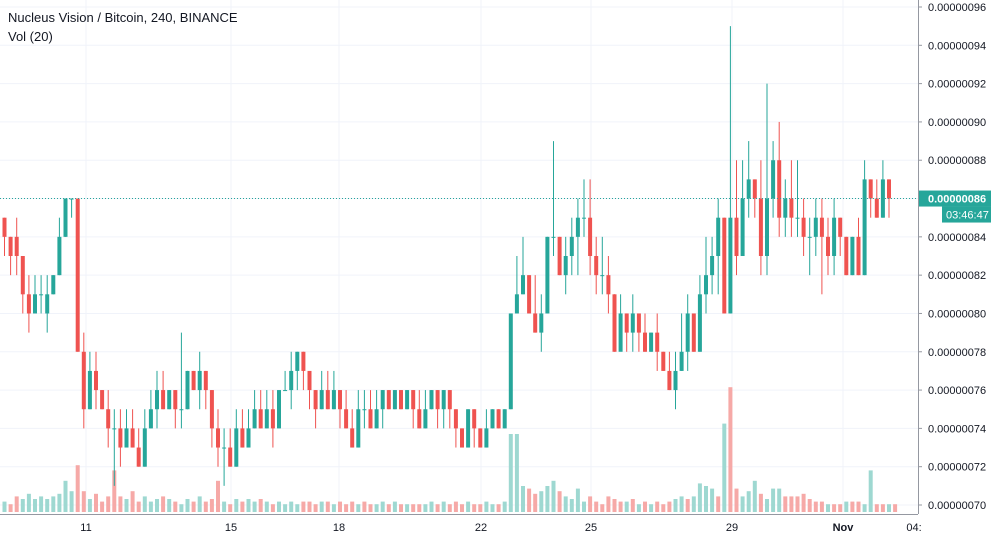  What do you see at coordinates (957, 276) in the screenshot?
I see `price-tick-label: 0.00000082` at bounding box center [957, 276].